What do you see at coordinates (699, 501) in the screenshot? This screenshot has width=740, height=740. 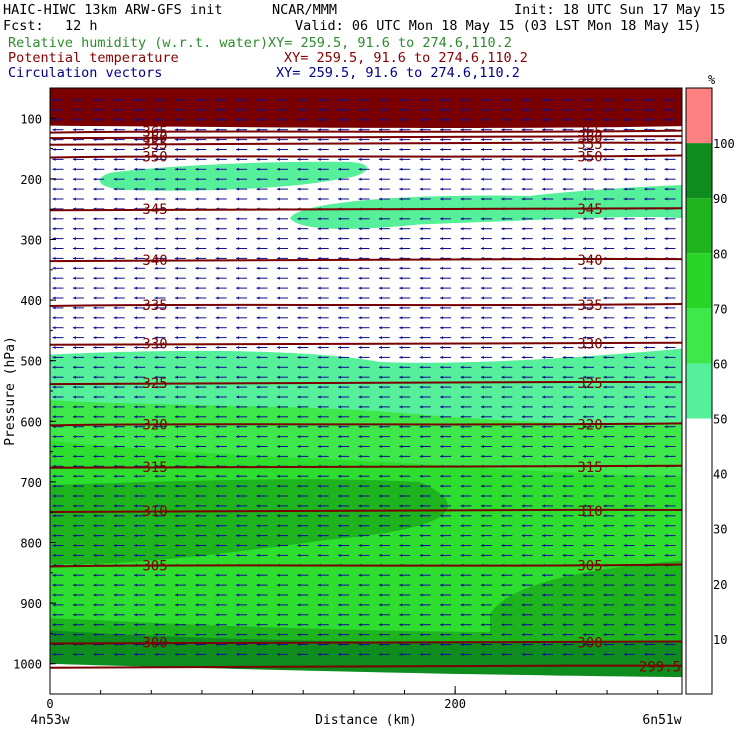 I see `colorbar-segment` at bounding box center [699, 501].